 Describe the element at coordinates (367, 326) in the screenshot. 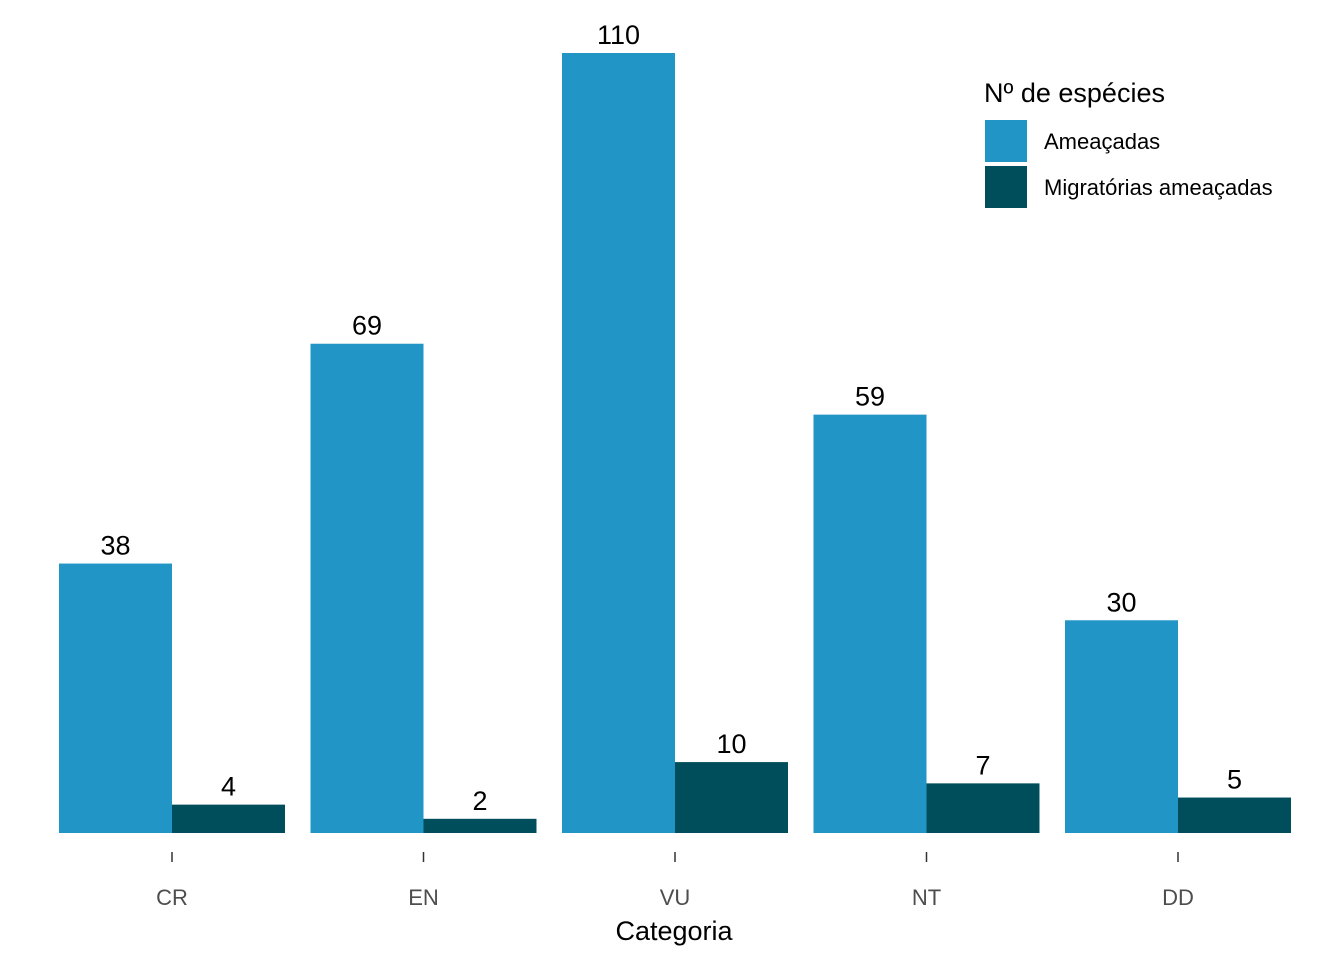

I see `data-label-en-series-0: 69` at that location.